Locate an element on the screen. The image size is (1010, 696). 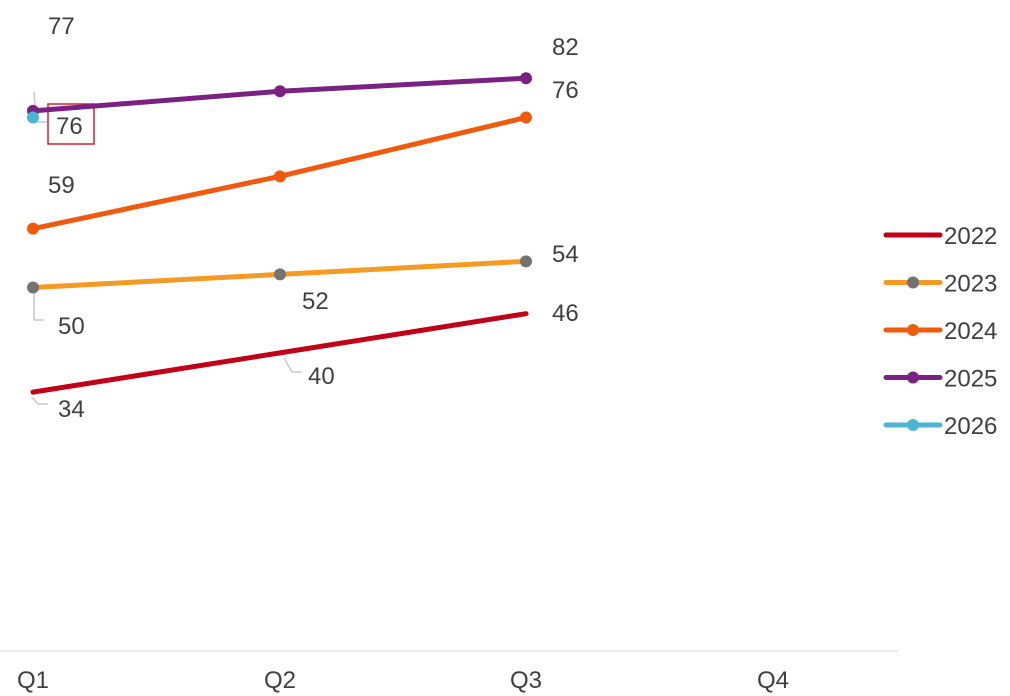
data-label-2026-q1: 76 is located at coordinates (69, 126).